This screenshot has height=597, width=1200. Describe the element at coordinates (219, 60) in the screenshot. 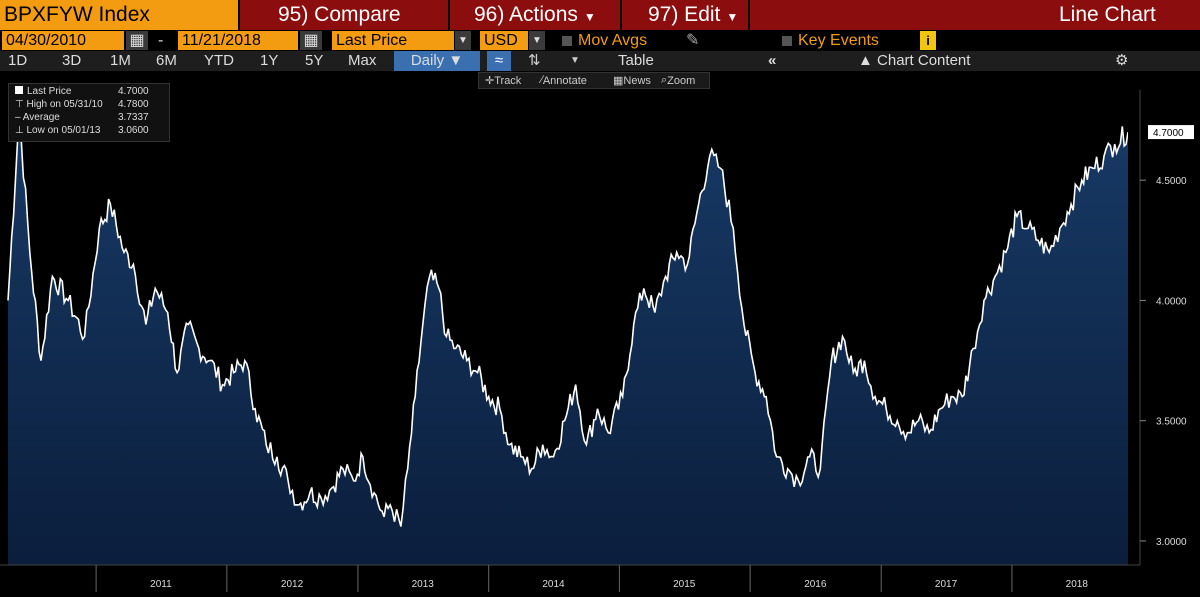

I see `period-ytd: YTD` at that location.